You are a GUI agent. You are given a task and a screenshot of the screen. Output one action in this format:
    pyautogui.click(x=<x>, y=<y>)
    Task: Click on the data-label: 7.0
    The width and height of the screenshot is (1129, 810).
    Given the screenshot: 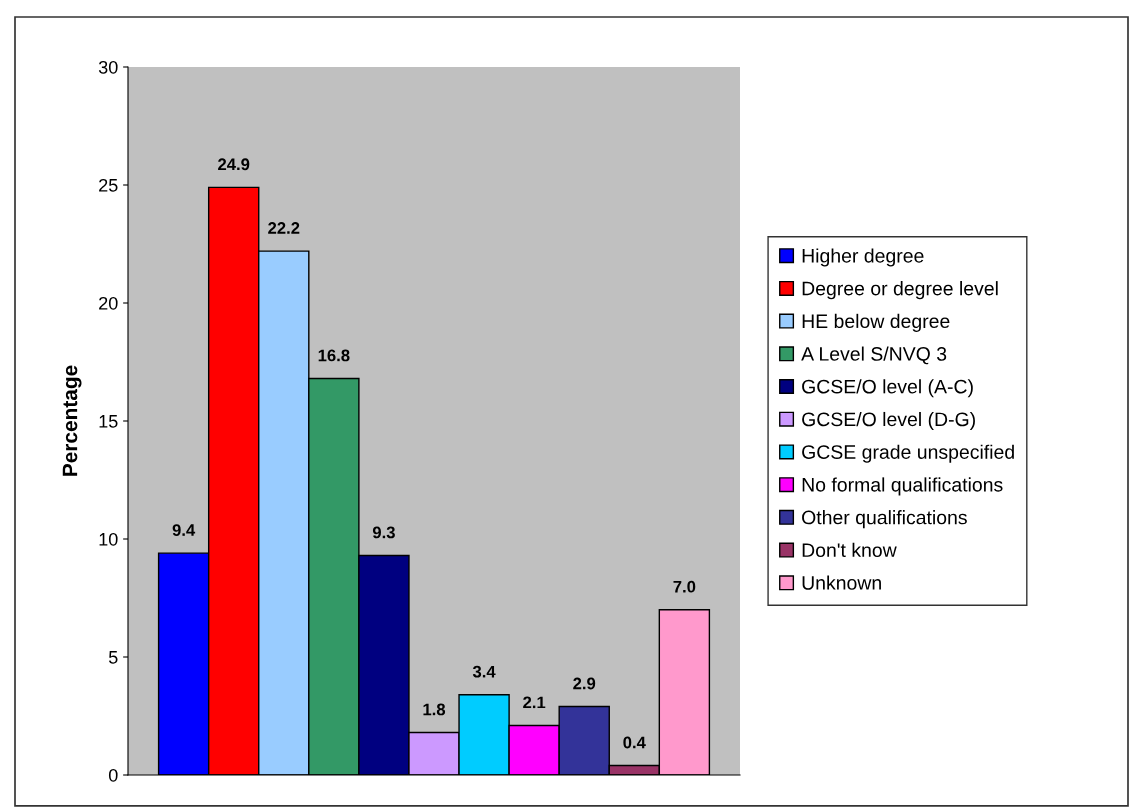 What is the action you would take?
    pyautogui.click(x=684, y=586)
    